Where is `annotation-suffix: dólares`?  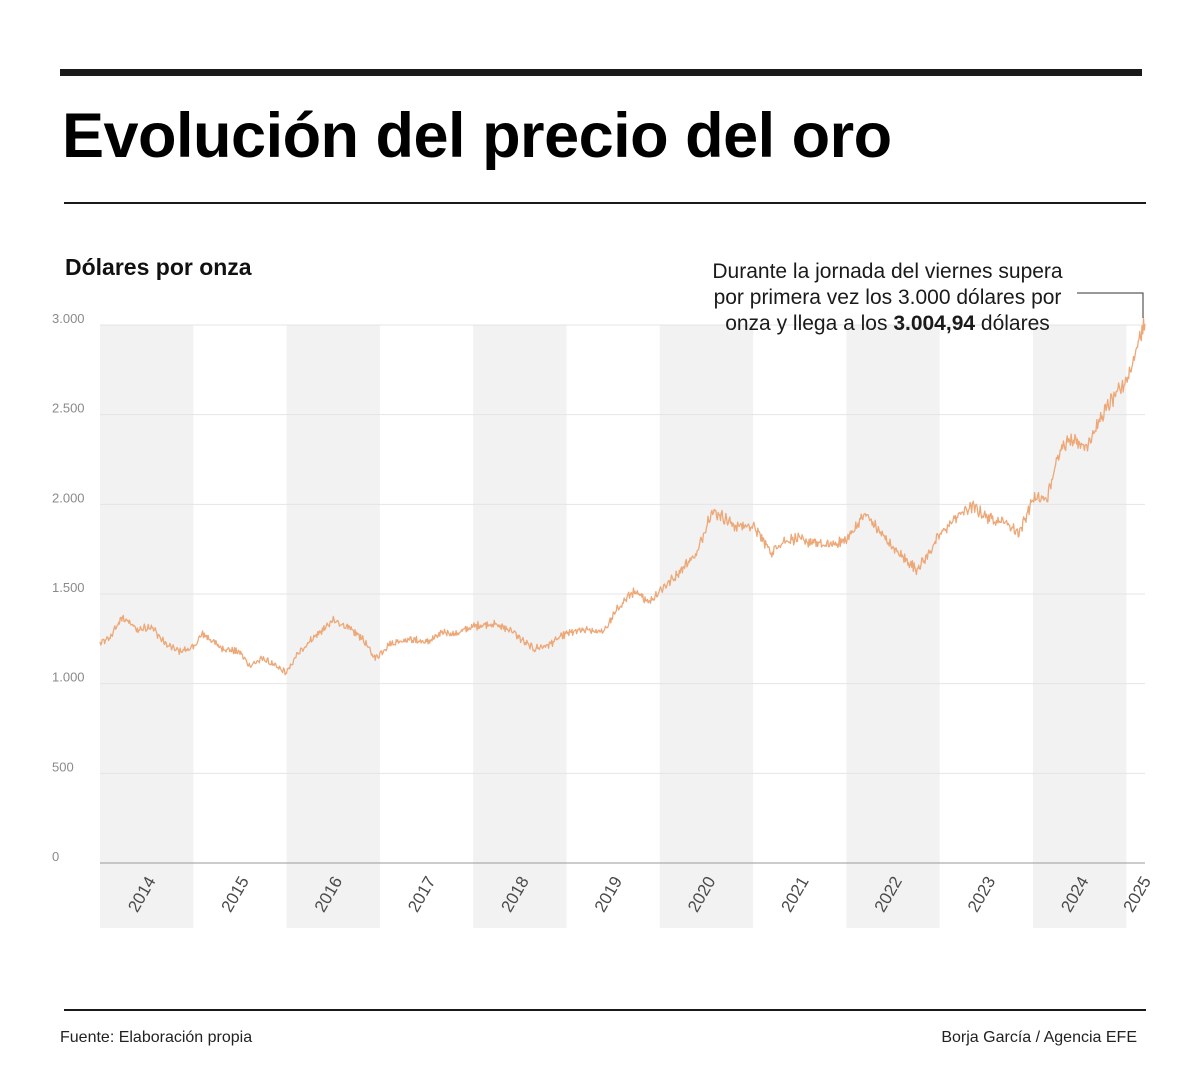
annotation-suffix: dólares is located at coordinates (1012, 323).